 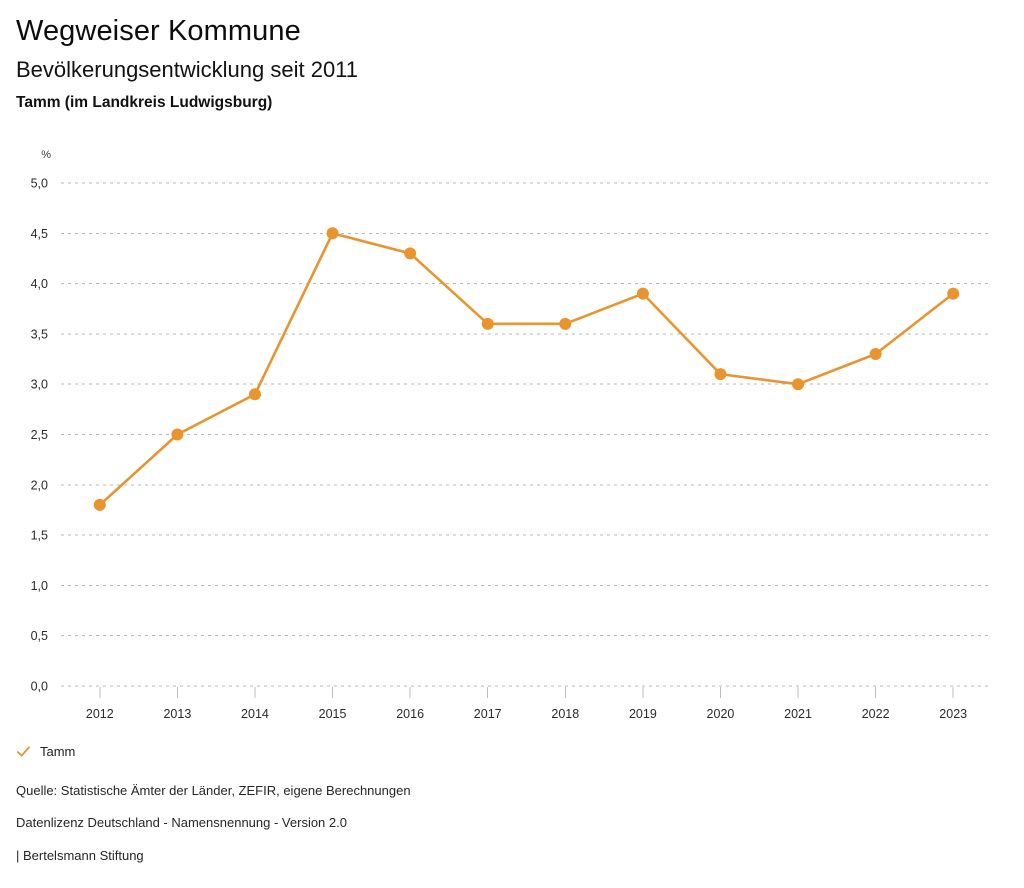 What do you see at coordinates (333, 714) in the screenshot?
I see `x-axis-tick-label: 2015` at bounding box center [333, 714].